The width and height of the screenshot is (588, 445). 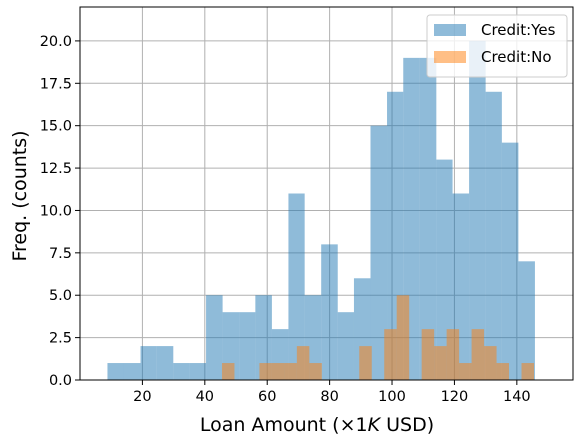 I want to click on x-tick-label: 120, so click(x=455, y=397).